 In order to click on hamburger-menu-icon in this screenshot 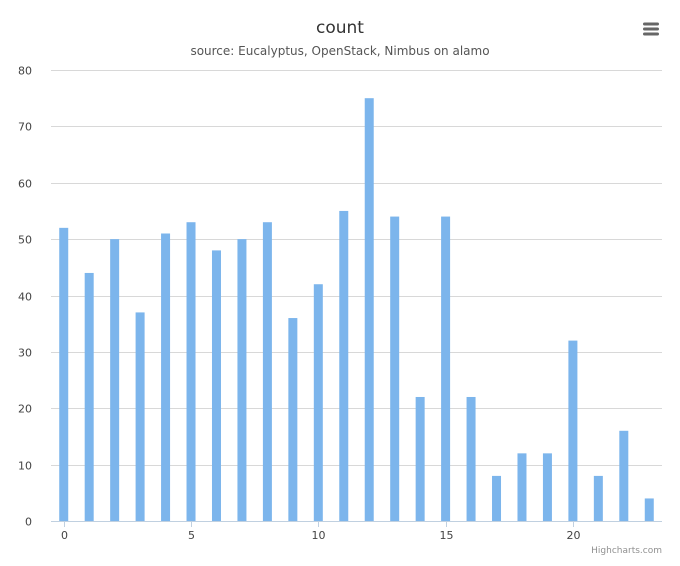, I will do `click(651, 29)`.